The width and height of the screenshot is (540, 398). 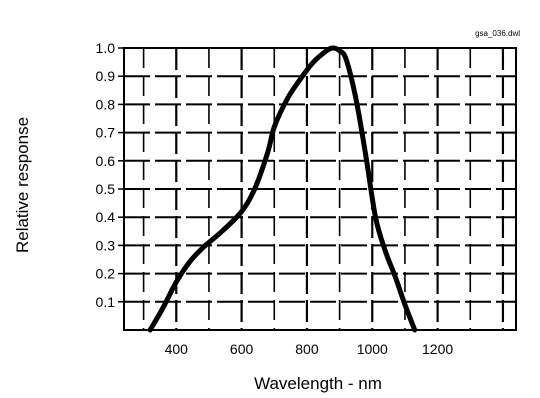 What do you see at coordinates (22, 185) in the screenshot?
I see `y-axis-title: Relative response` at bounding box center [22, 185].